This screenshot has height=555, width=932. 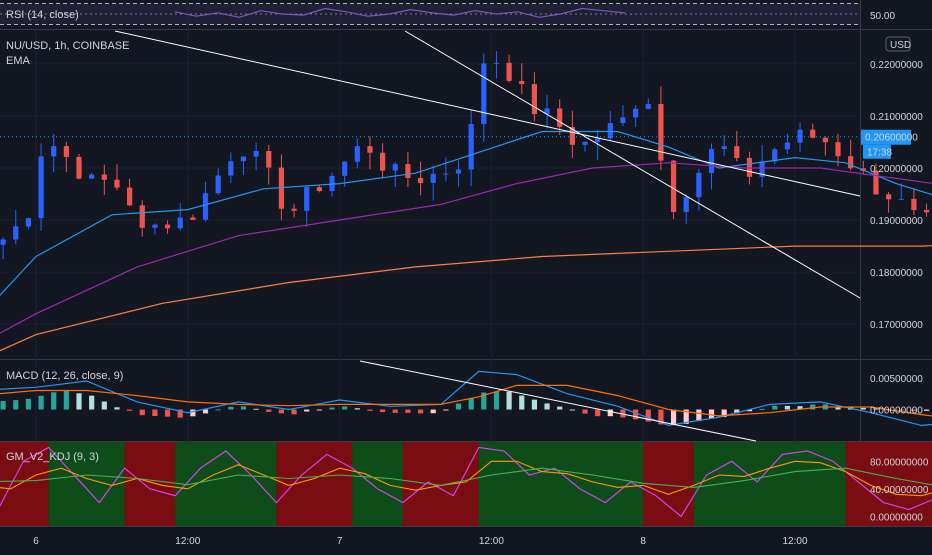 What do you see at coordinates (898, 44) in the screenshot?
I see `currency-button: USD` at bounding box center [898, 44].